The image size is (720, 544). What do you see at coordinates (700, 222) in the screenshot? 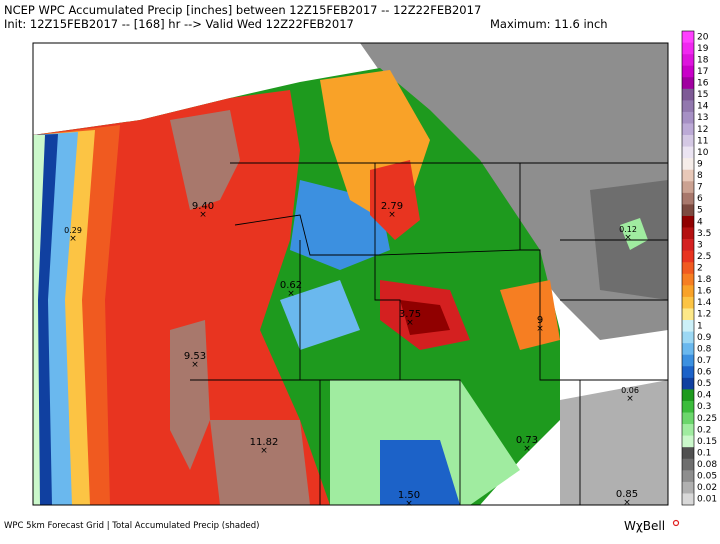
I see `legend-label: 4` at bounding box center [700, 222].